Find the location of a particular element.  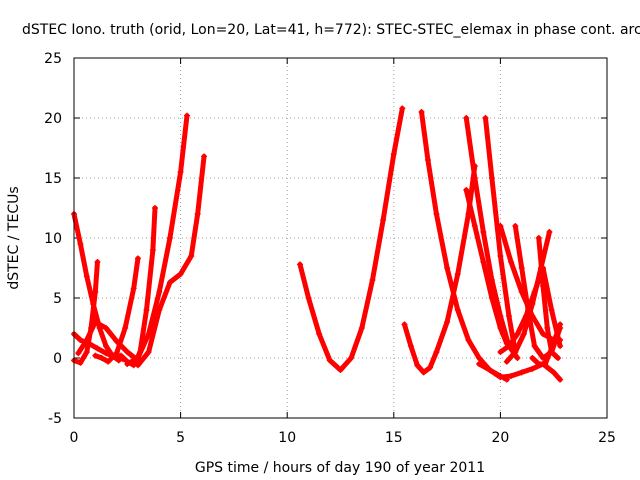

y-axis-label: dSTEC / TECUs is located at coordinates (14, 237).